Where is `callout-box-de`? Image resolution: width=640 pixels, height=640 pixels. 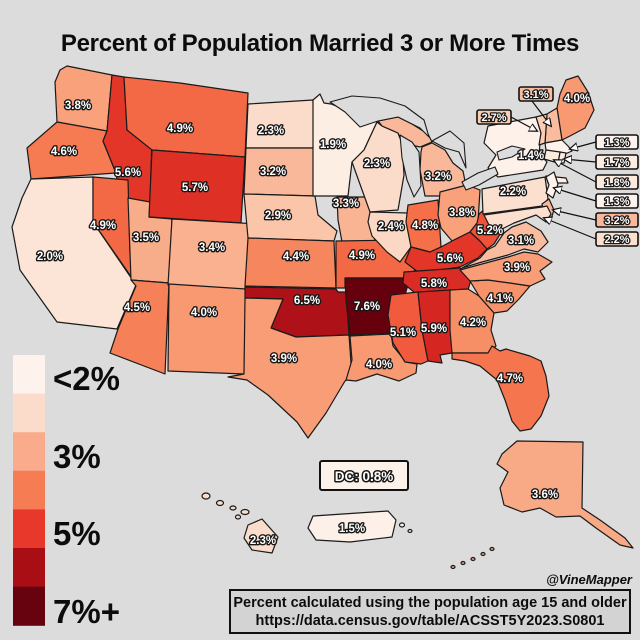 callout-box-de is located at coordinates (617, 220).